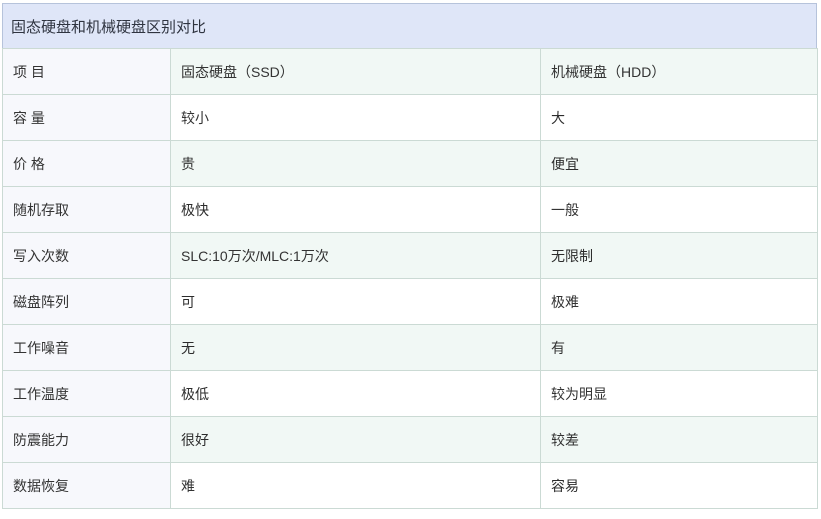  Describe the element at coordinates (355, 347) in the screenshot. I see `ssd-value: 无` at that location.